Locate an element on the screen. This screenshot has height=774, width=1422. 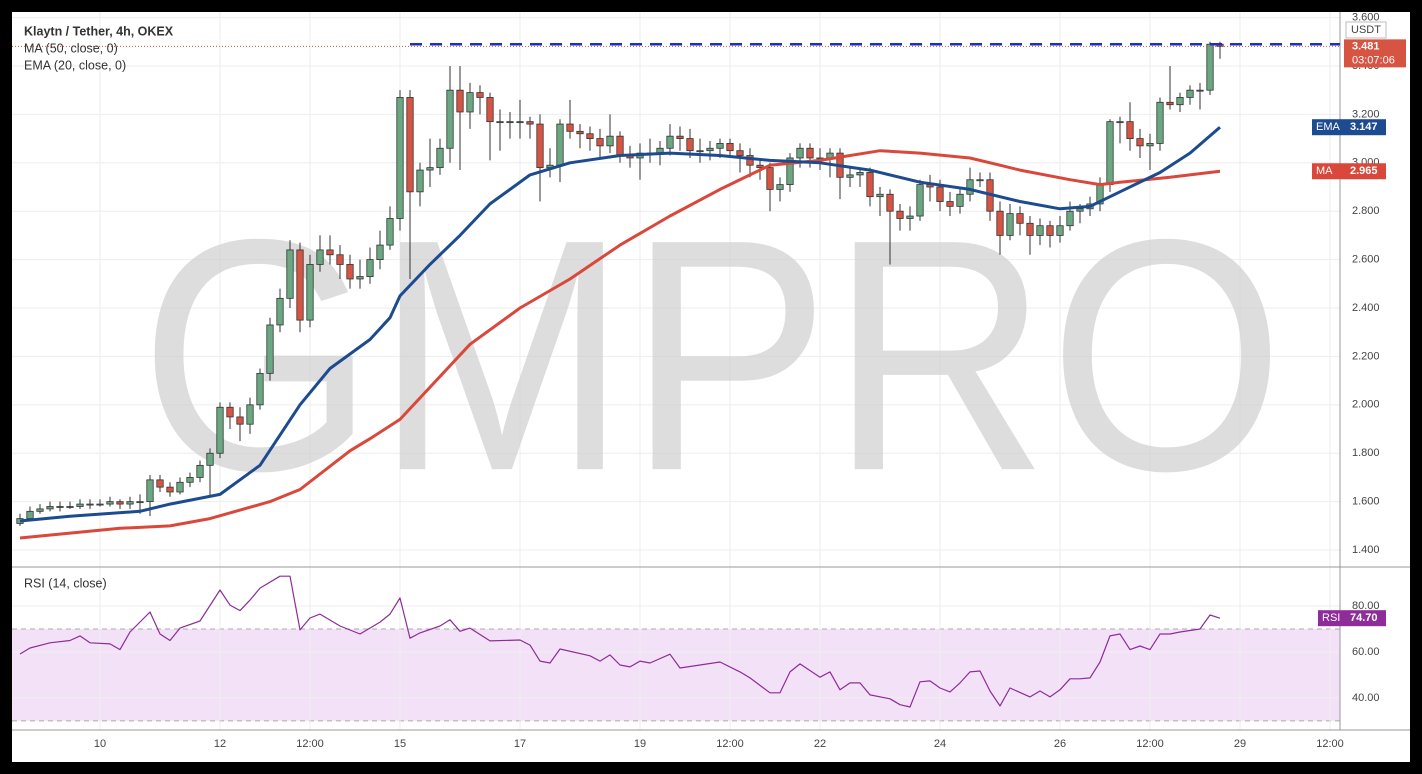
x-tick-label: 19 is located at coordinates (640, 744).